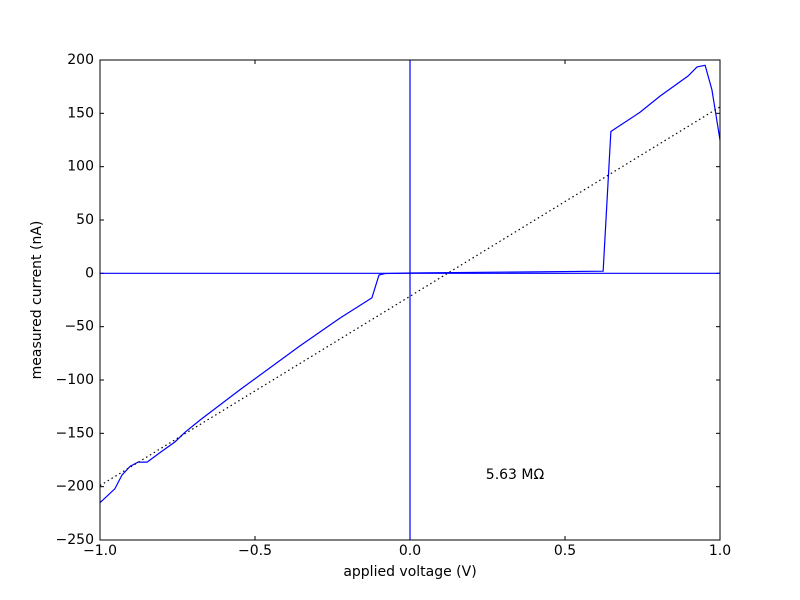  Describe the element at coordinates (409, 572) in the screenshot. I see `x-axis-label: applied voltage (V)` at that location.